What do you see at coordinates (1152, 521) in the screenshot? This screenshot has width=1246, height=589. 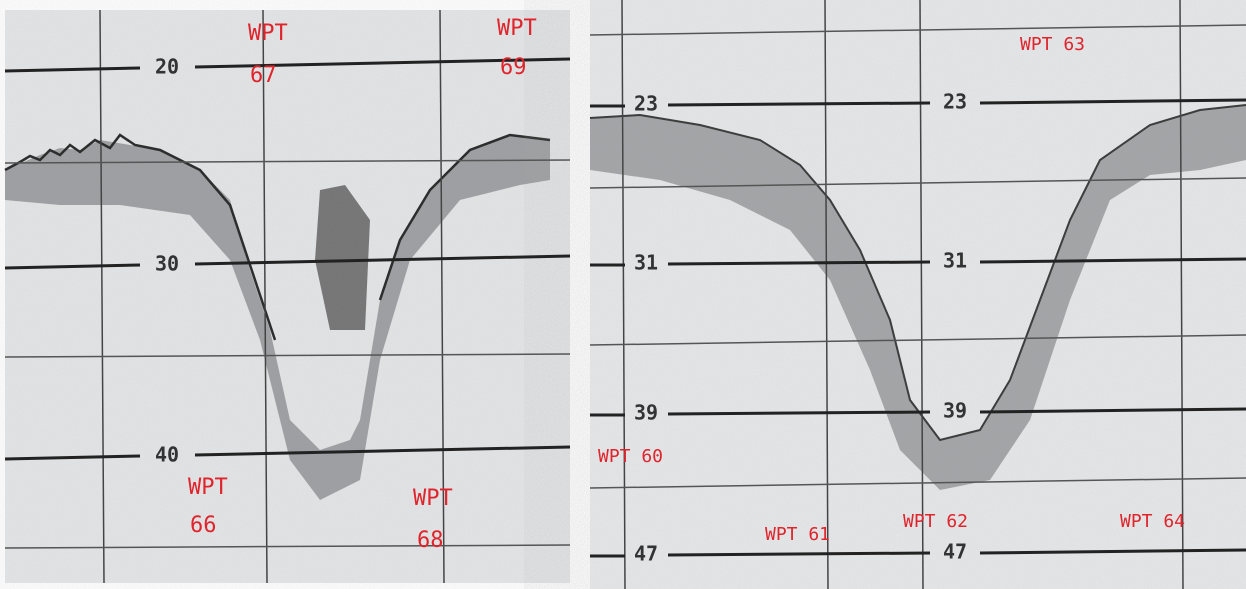 I see `waypoint-label: WPT 64` at bounding box center [1152, 521].